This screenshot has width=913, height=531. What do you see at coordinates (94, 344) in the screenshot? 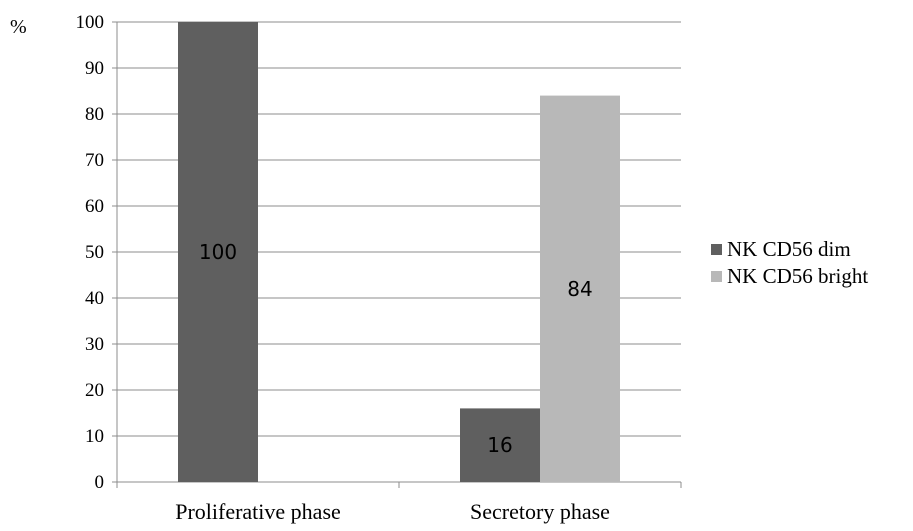
I see `y-tick-label: 30` at bounding box center [94, 344].